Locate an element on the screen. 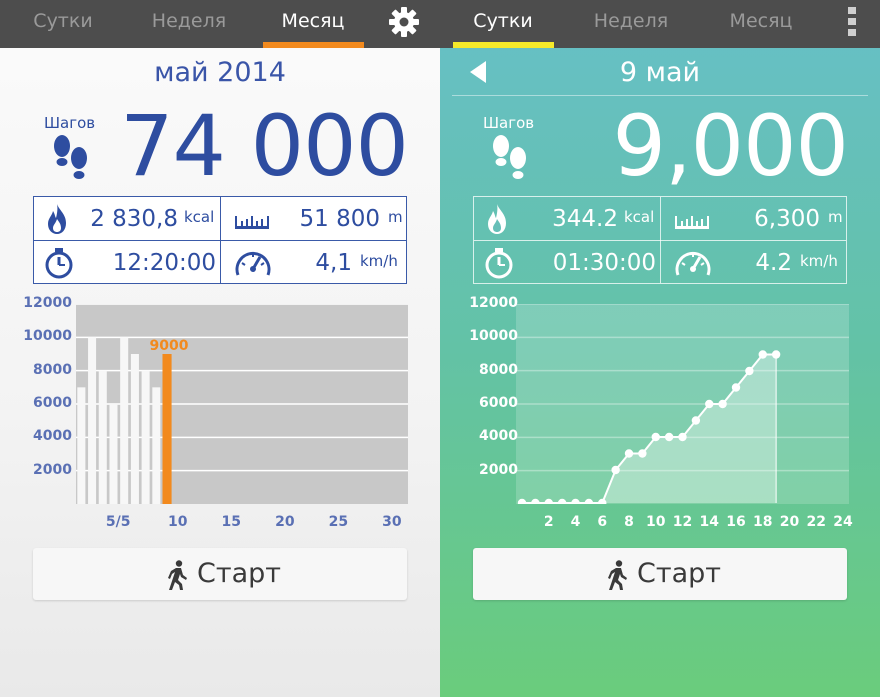 This screenshot has width=880, height=697. back-arrow-icon is located at coordinates (478, 72).